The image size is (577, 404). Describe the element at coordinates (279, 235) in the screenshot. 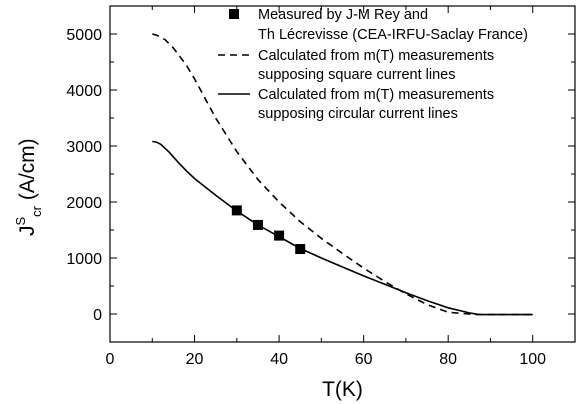

I see `data-point-measured` at that location.